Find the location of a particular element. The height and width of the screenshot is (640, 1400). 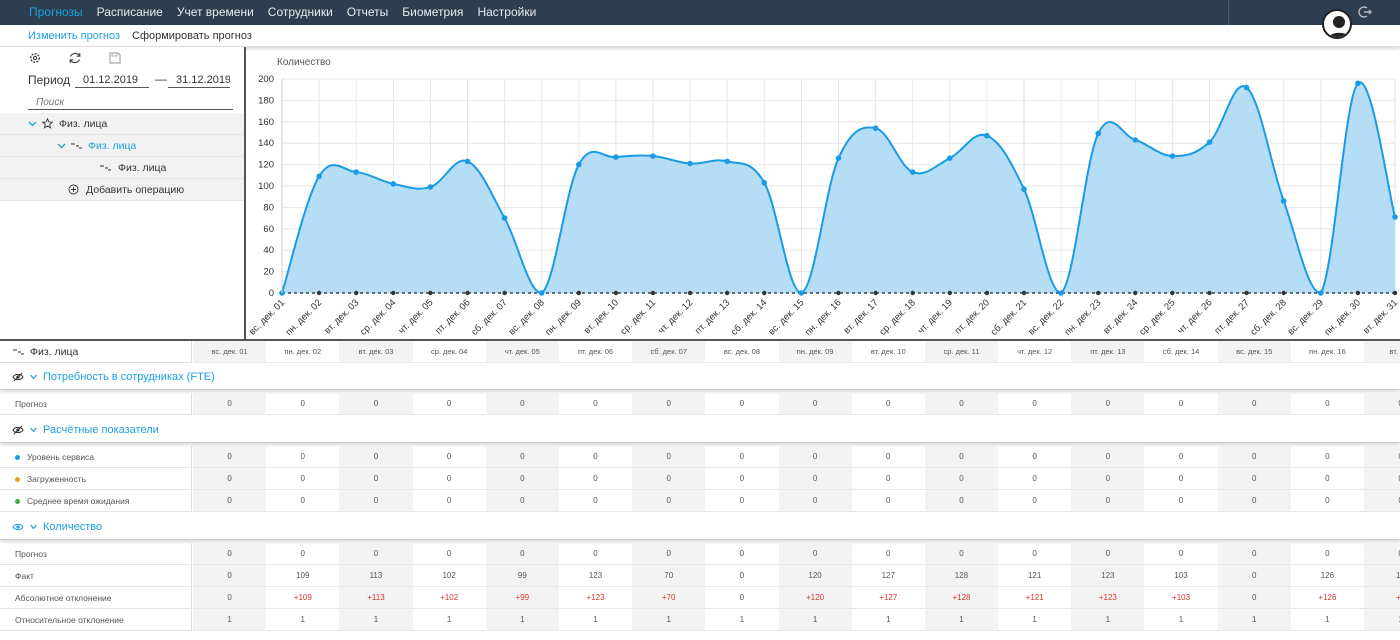

section-title: Расчётные показатели is located at coordinates (101, 430).